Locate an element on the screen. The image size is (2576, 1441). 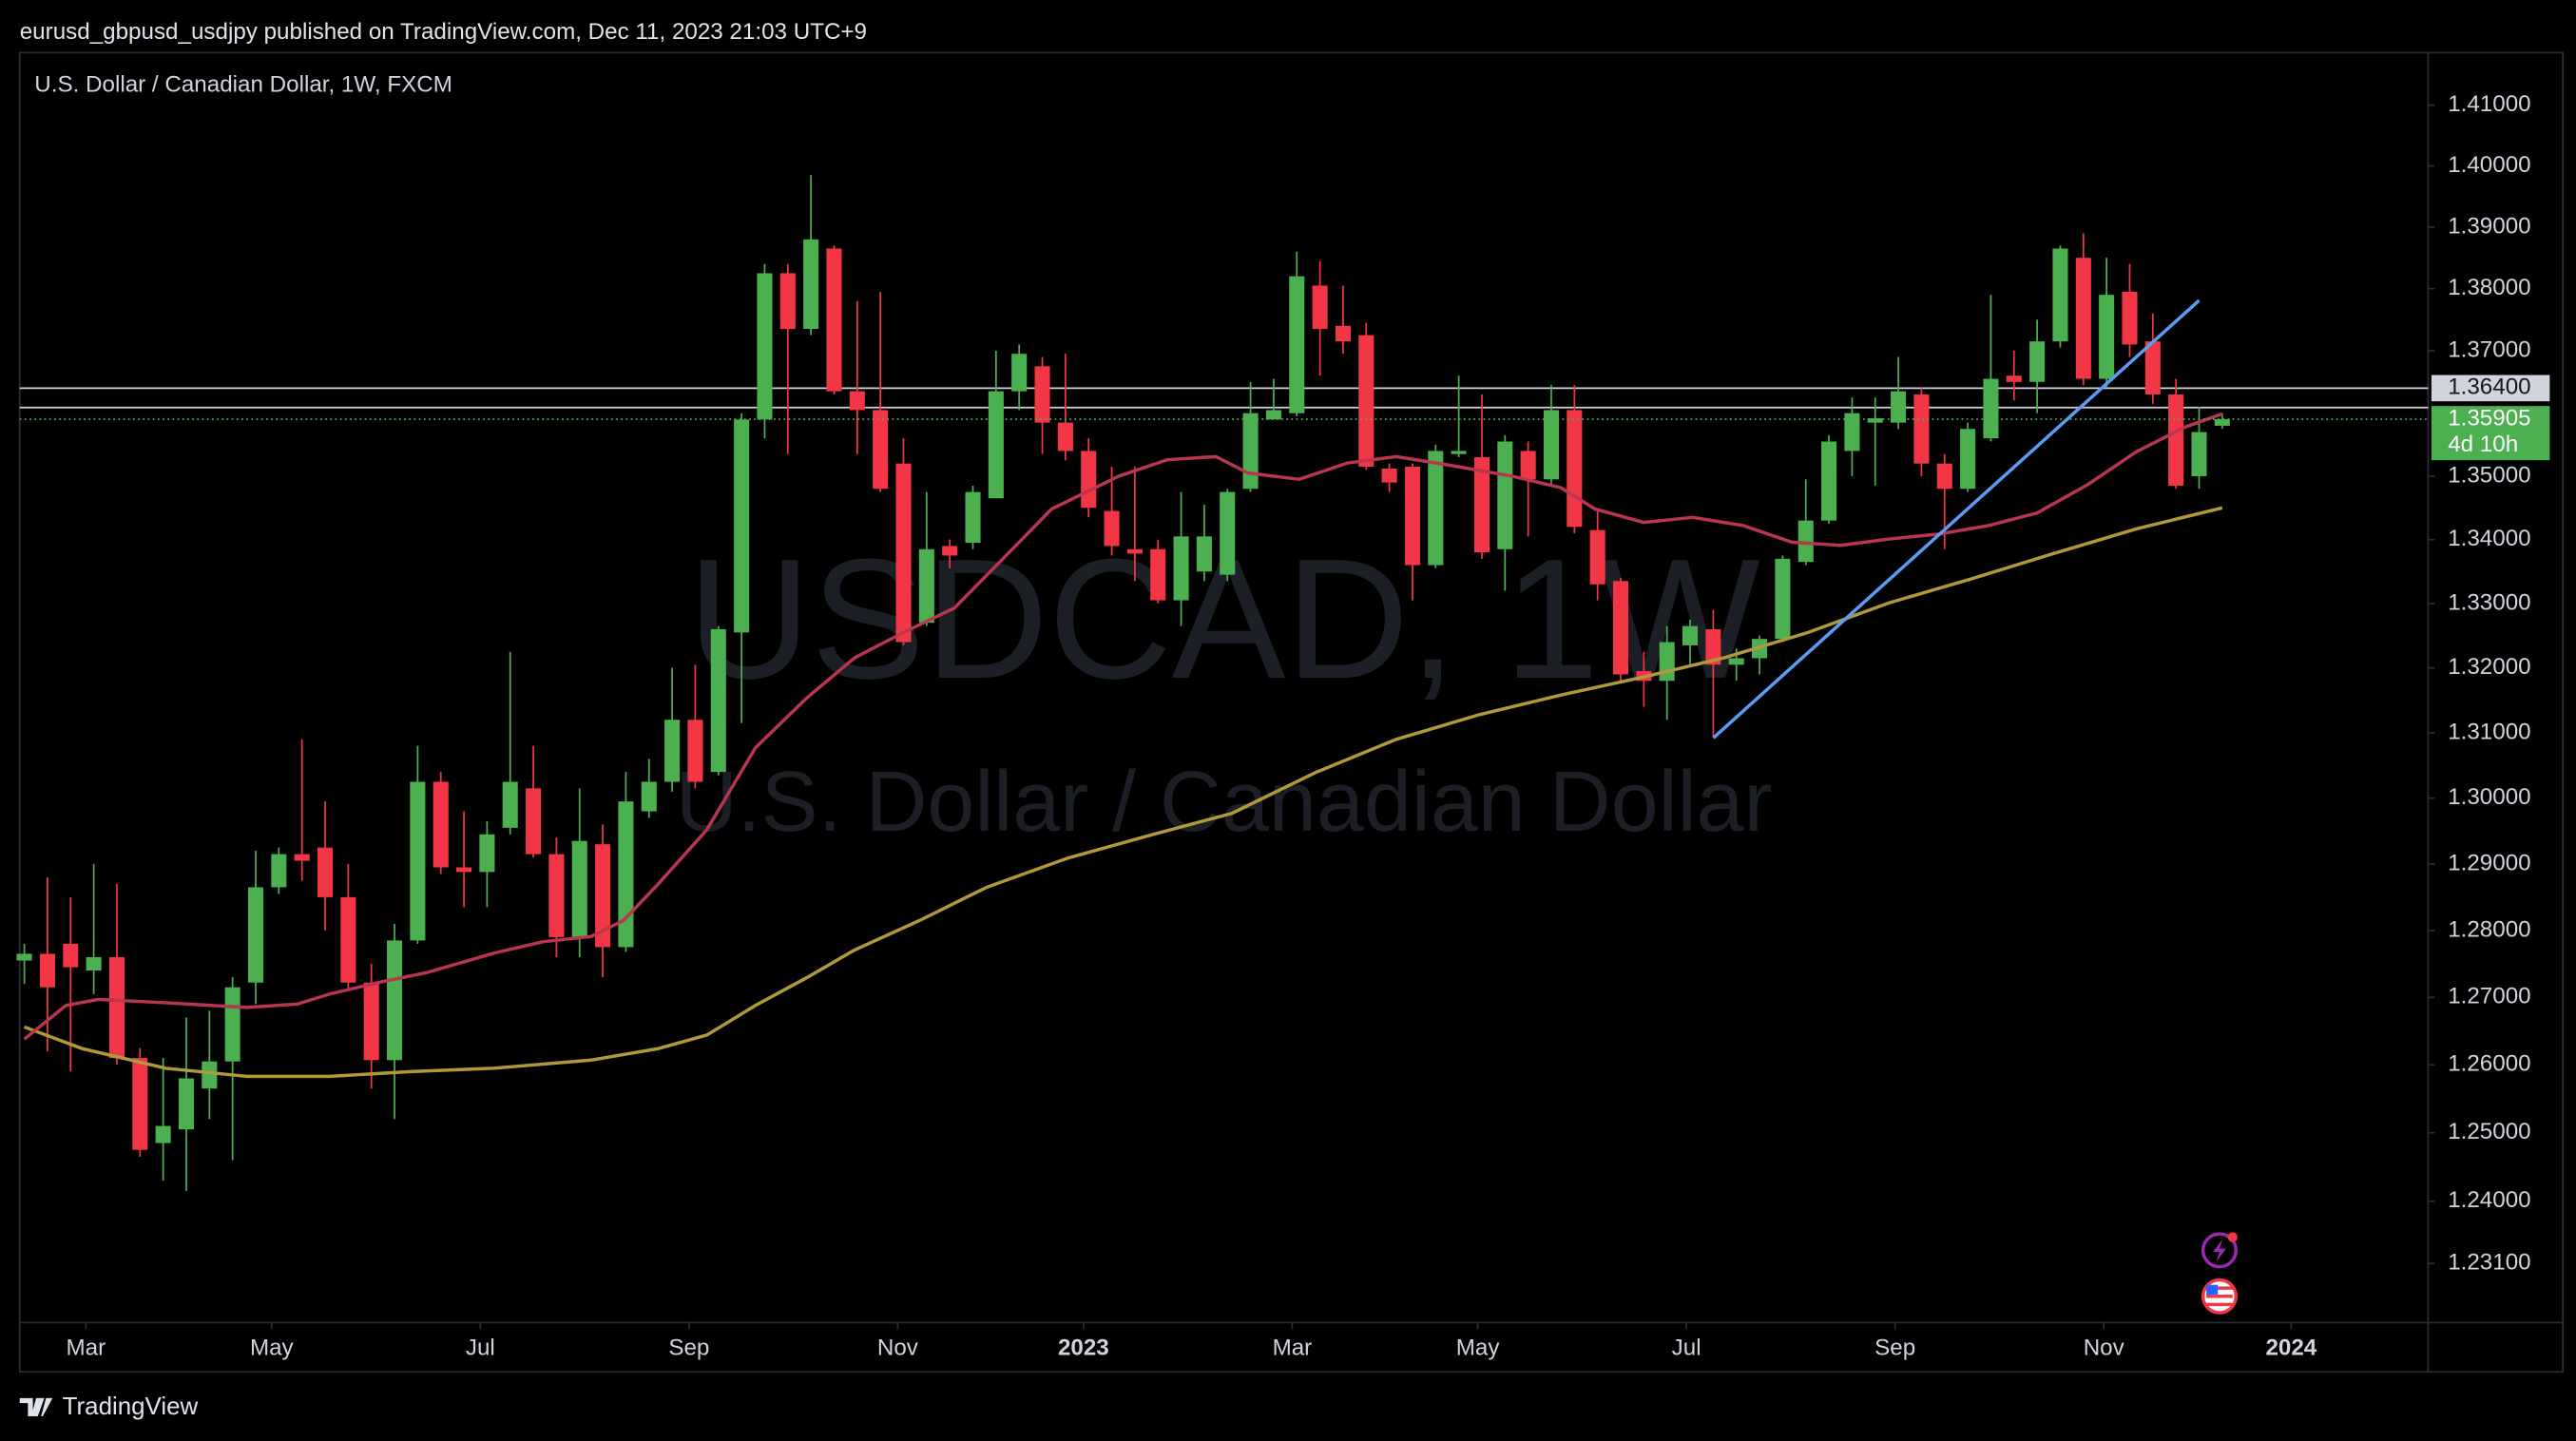
y-tick-label: 1.33000 is located at coordinates (2489, 602).